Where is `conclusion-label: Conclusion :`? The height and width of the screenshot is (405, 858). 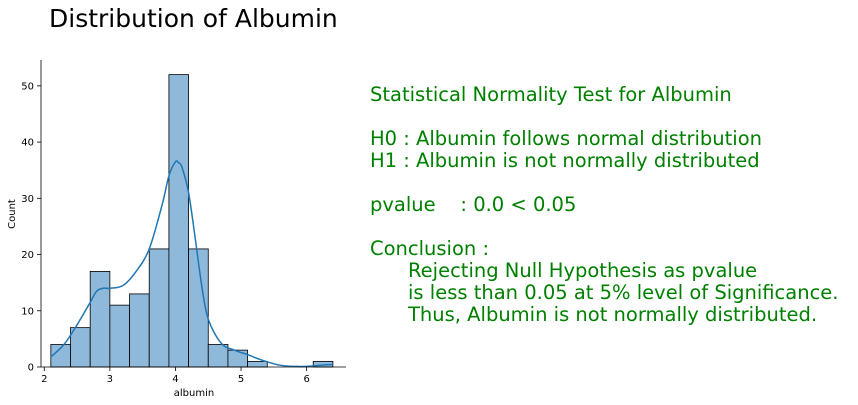 conclusion-label: Conclusion : is located at coordinates (430, 248).